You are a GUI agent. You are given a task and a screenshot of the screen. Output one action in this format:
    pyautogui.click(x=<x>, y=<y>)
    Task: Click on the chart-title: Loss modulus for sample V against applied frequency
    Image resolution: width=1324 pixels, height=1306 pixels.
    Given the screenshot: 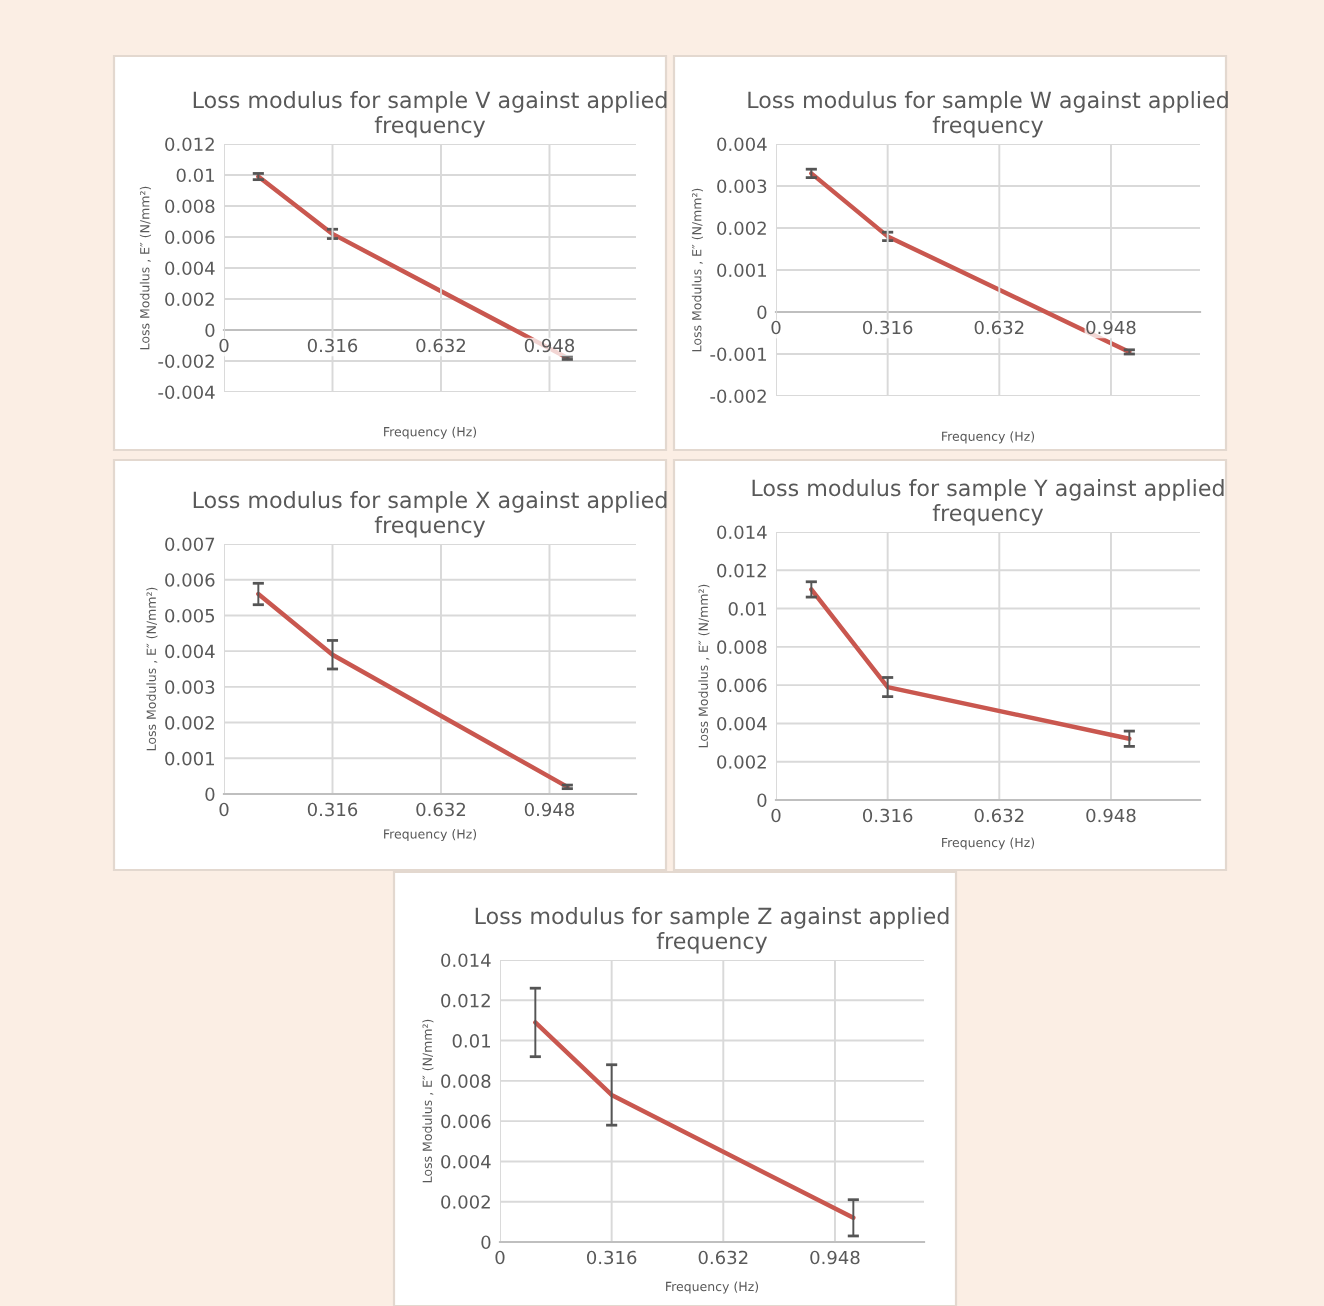 What is the action you would take?
    pyautogui.click(x=430, y=114)
    